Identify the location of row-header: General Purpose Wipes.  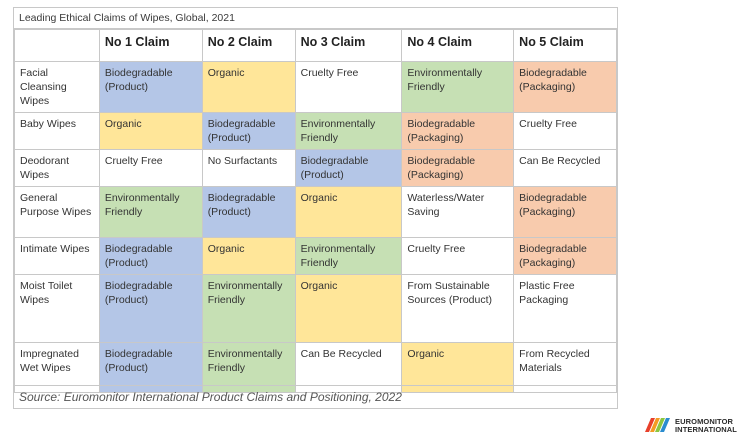
(57, 212).